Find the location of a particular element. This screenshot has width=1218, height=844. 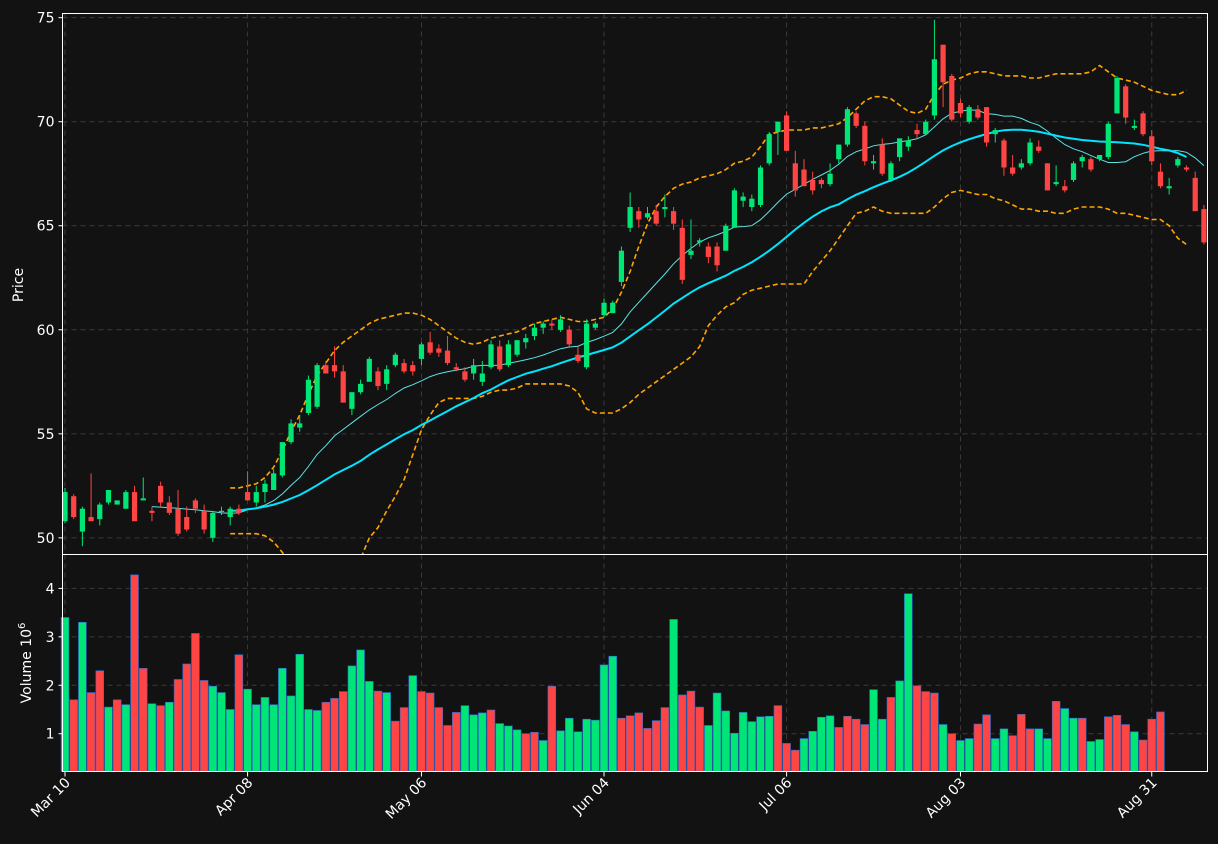

volume-y-tick-label: 1 is located at coordinates (50, 735).